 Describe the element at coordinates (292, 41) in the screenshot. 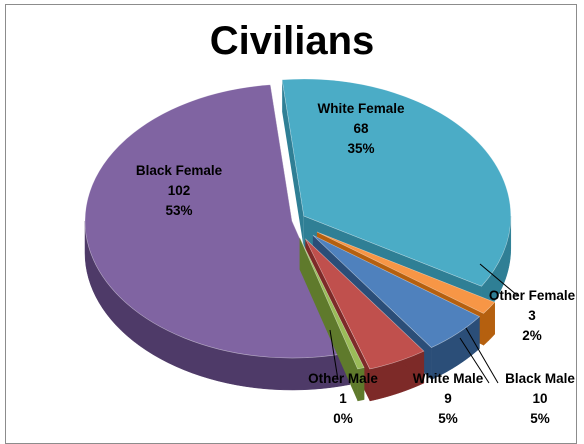

I see `chart-title: Civilians` at that location.